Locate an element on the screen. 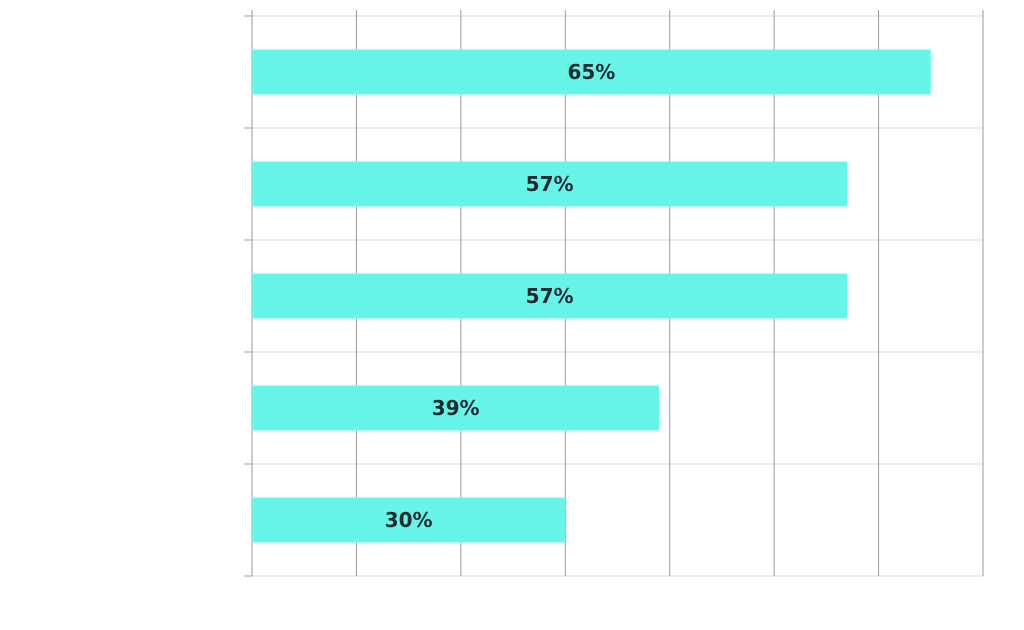 Image resolution: width=1024 pixels, height=630 pixels. bar-data-label: 30% is located at coordinates (409, 520).